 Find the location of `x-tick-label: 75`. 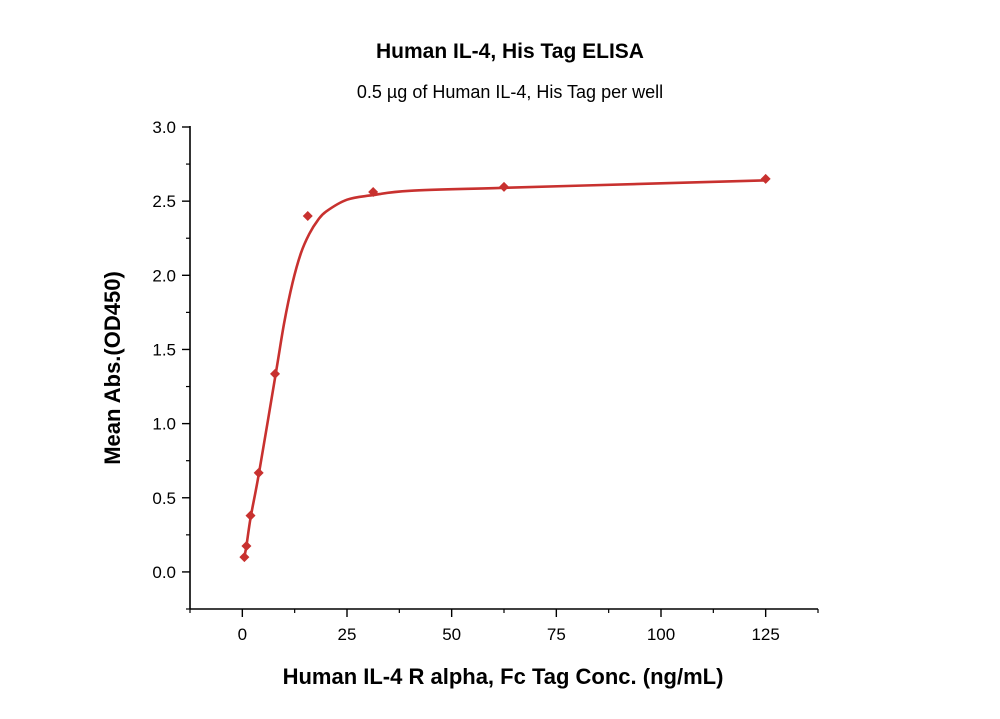

x-tick-label: 75 is located at coordinates (556, 634).